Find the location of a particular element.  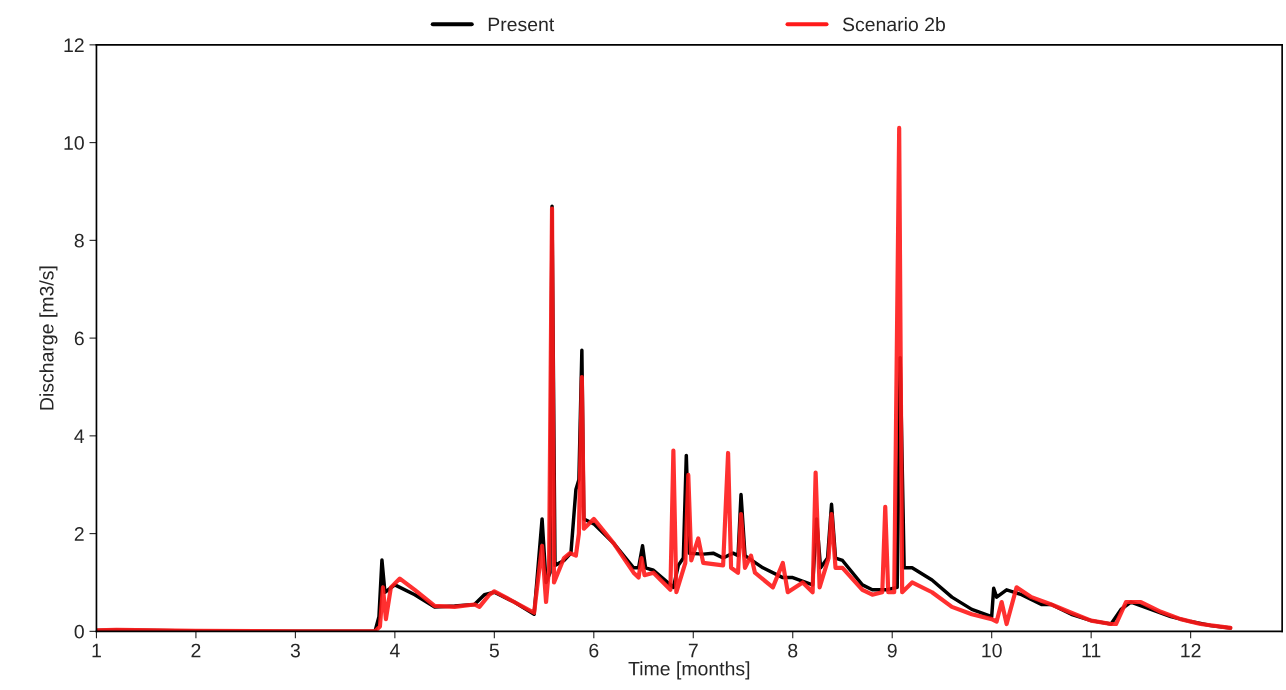

y-tick-label: 4 is located at coordinates (79, 436).